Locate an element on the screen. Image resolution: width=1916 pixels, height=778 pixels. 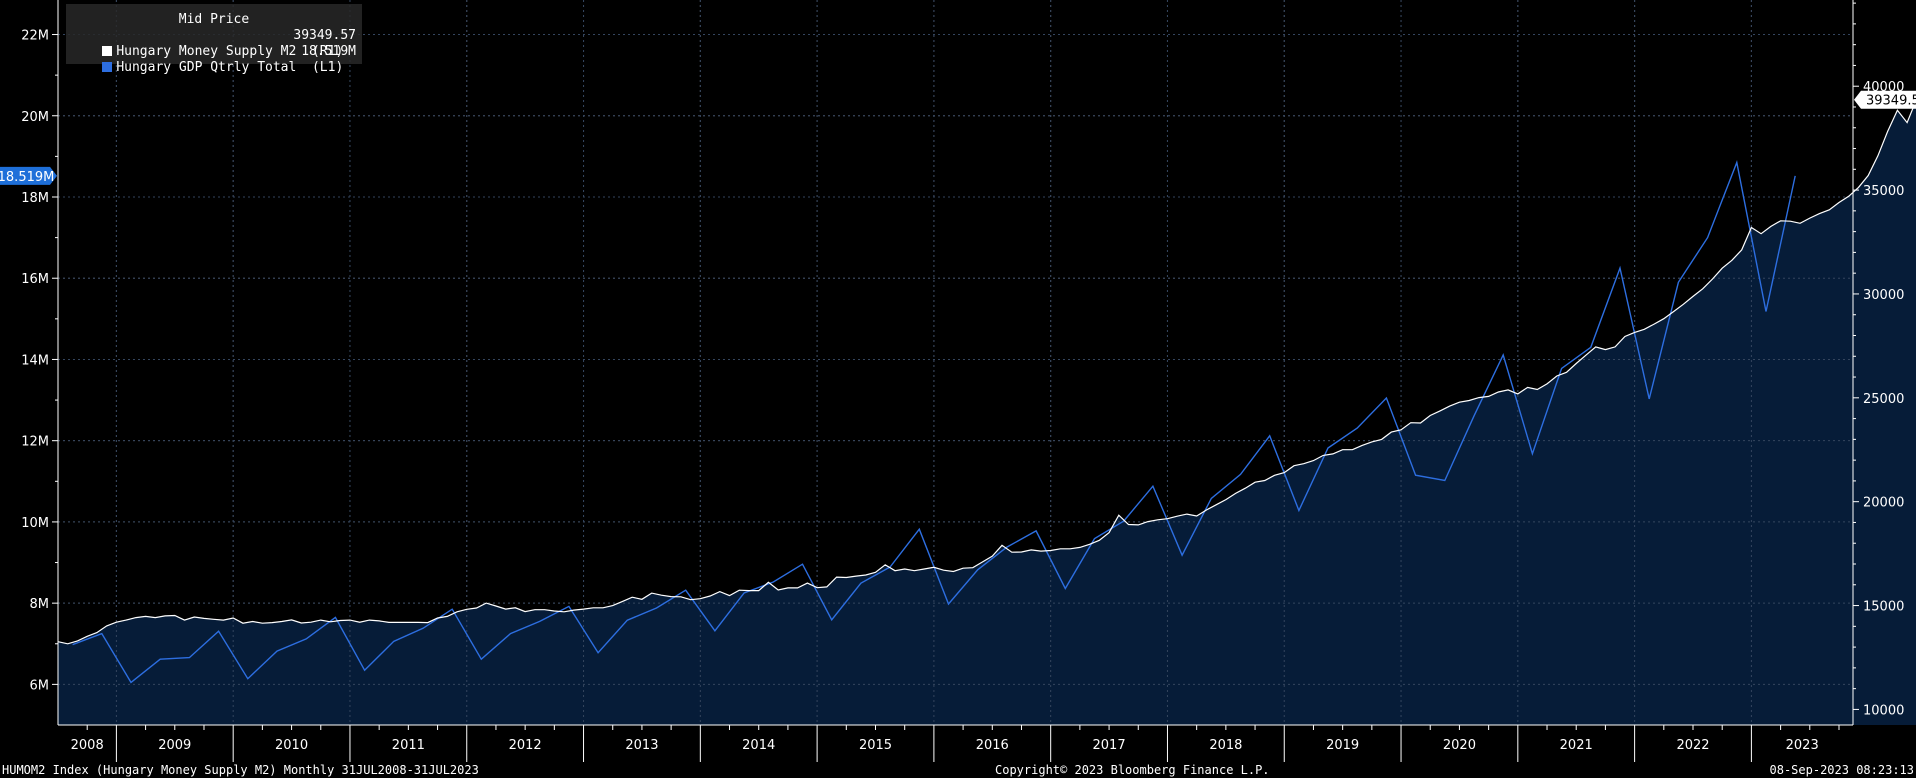
left-tick-label: 10M is located at coordinates (35, 523).